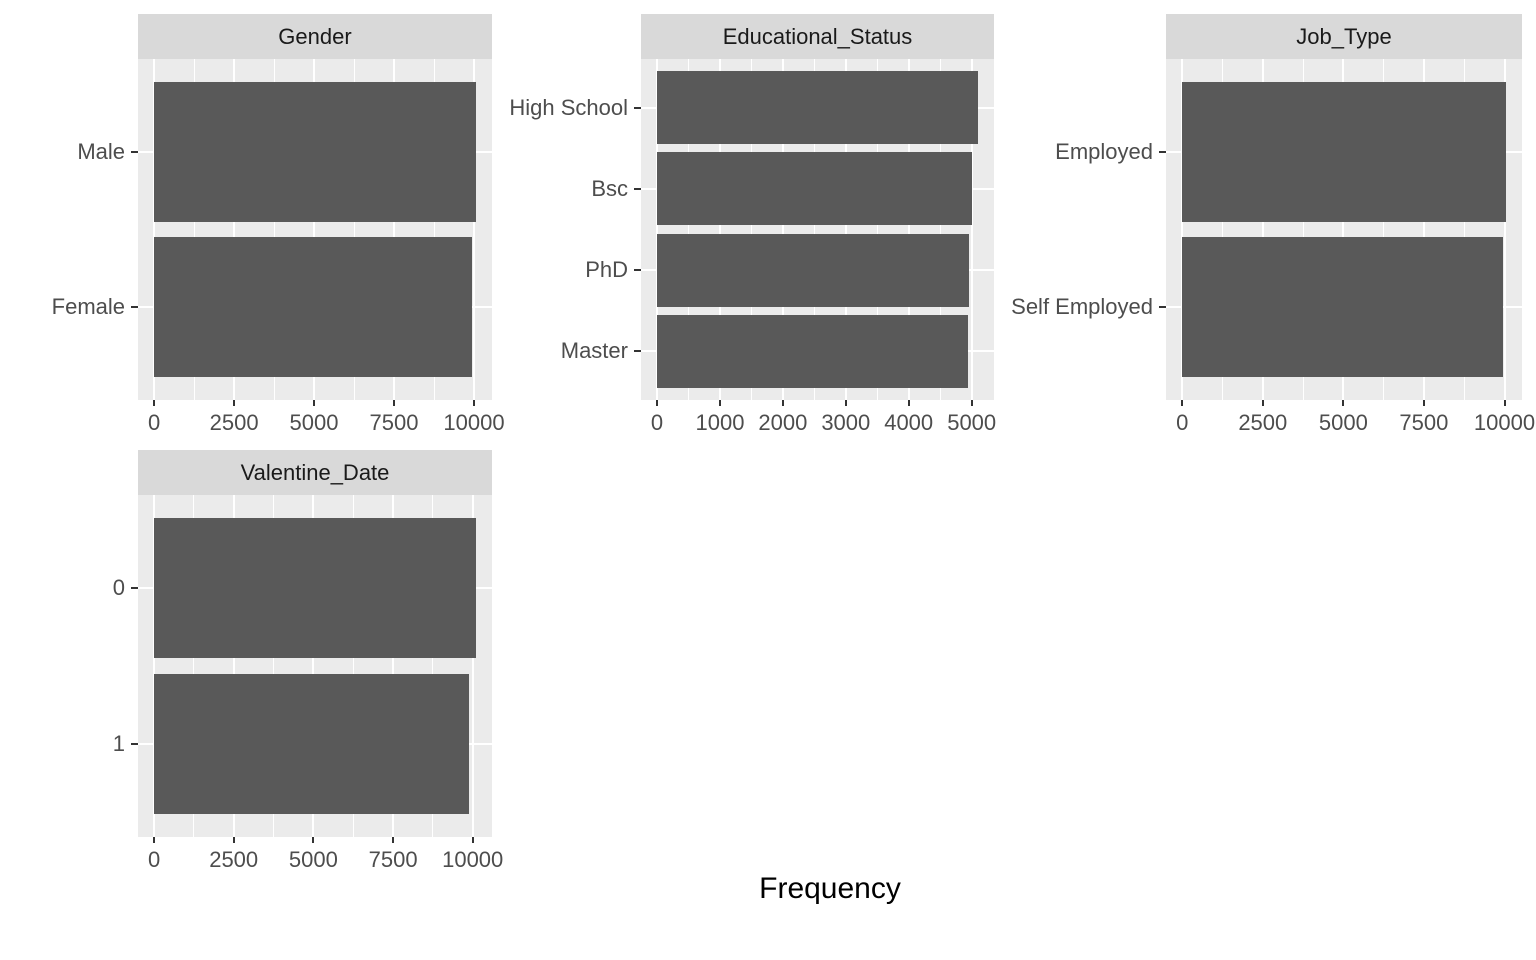  I want to click on y-axis-label: Employed, so click(1104, 151).